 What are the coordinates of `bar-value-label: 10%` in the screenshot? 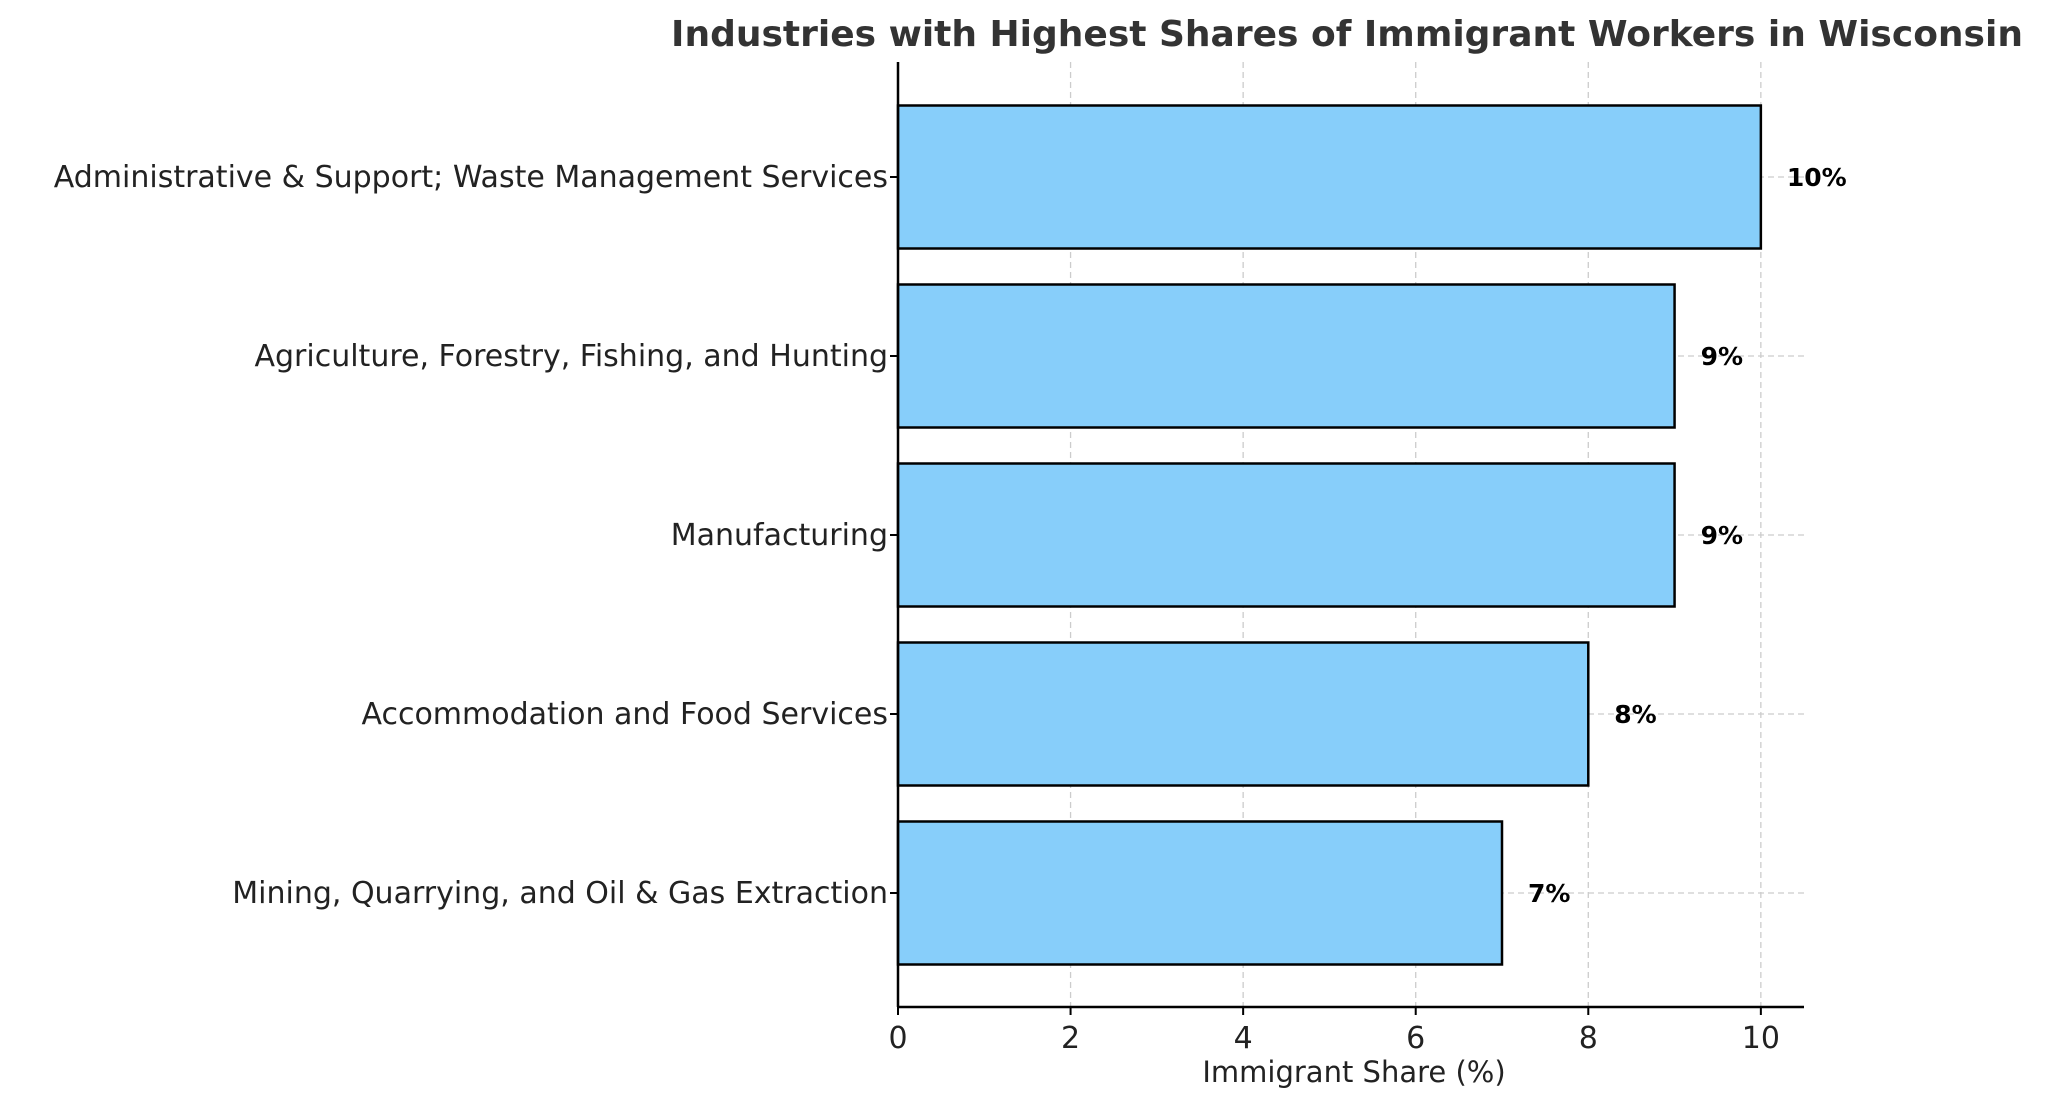 It's located at (1817, 177).